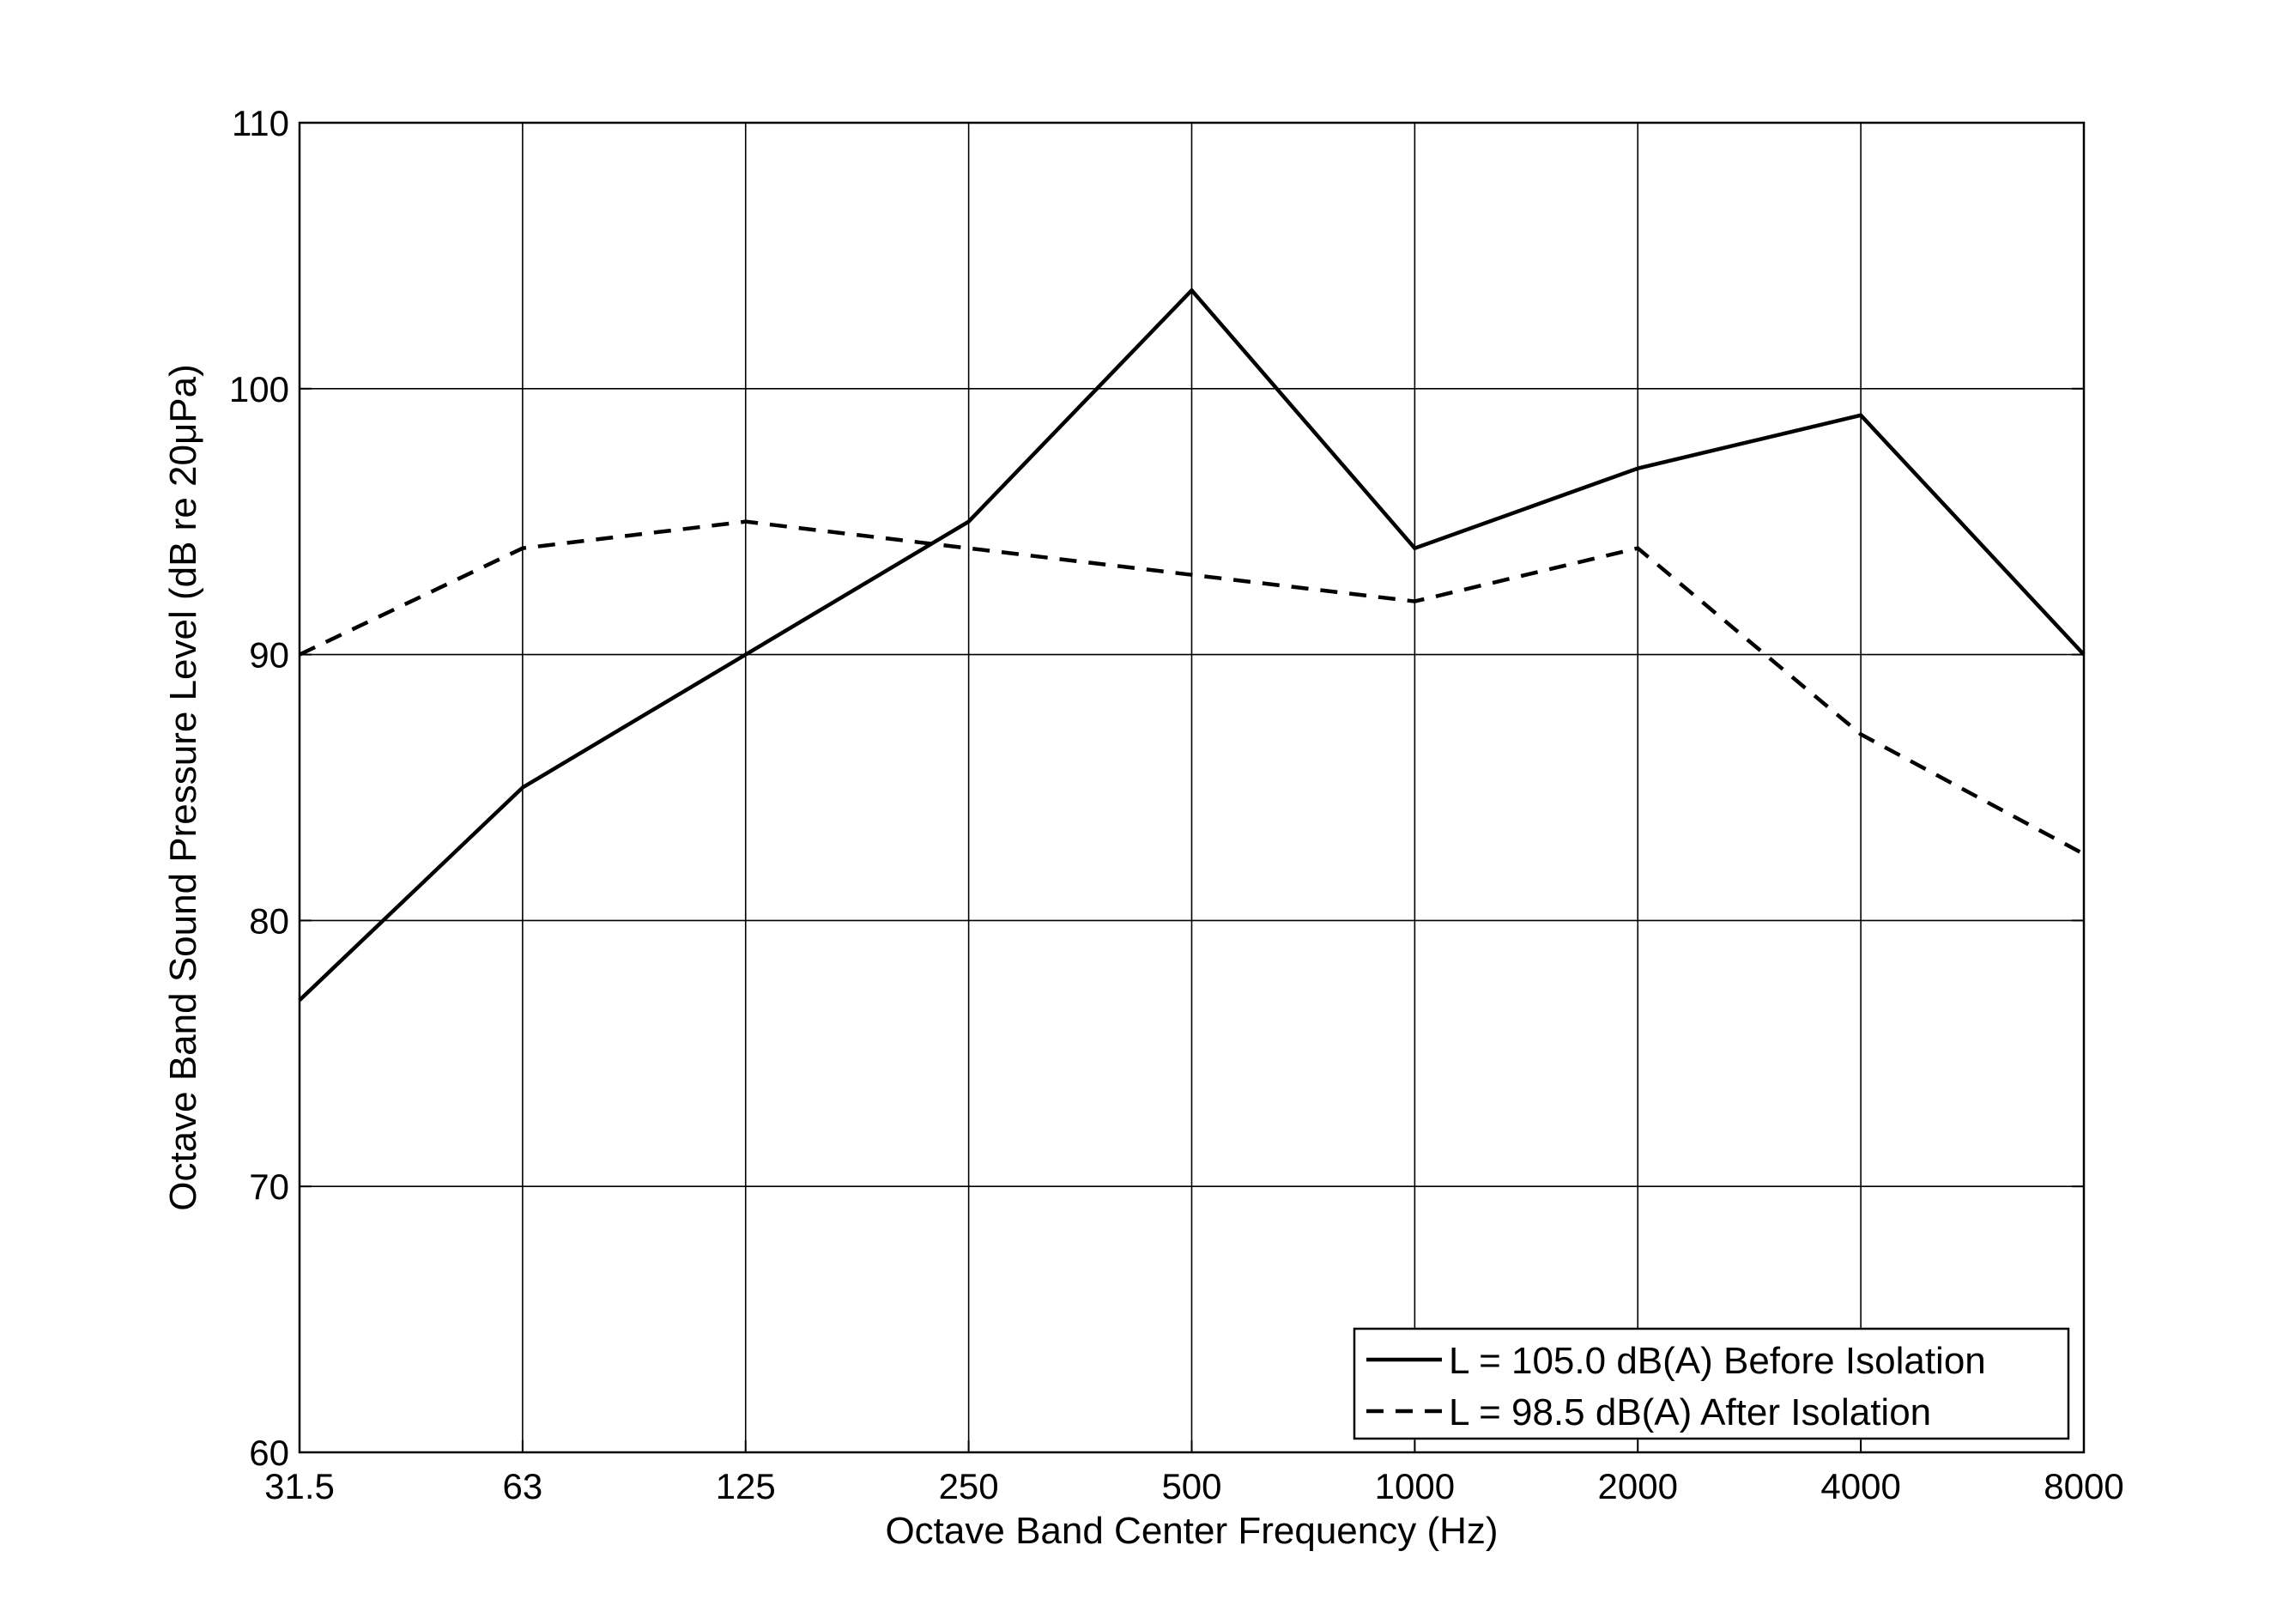 This screenshot has width=2289, height=1624. What do you see at coordinates (260, 123) in the screenshot?
I see `y-tick-label: 110` at bounding box center [260, 123].